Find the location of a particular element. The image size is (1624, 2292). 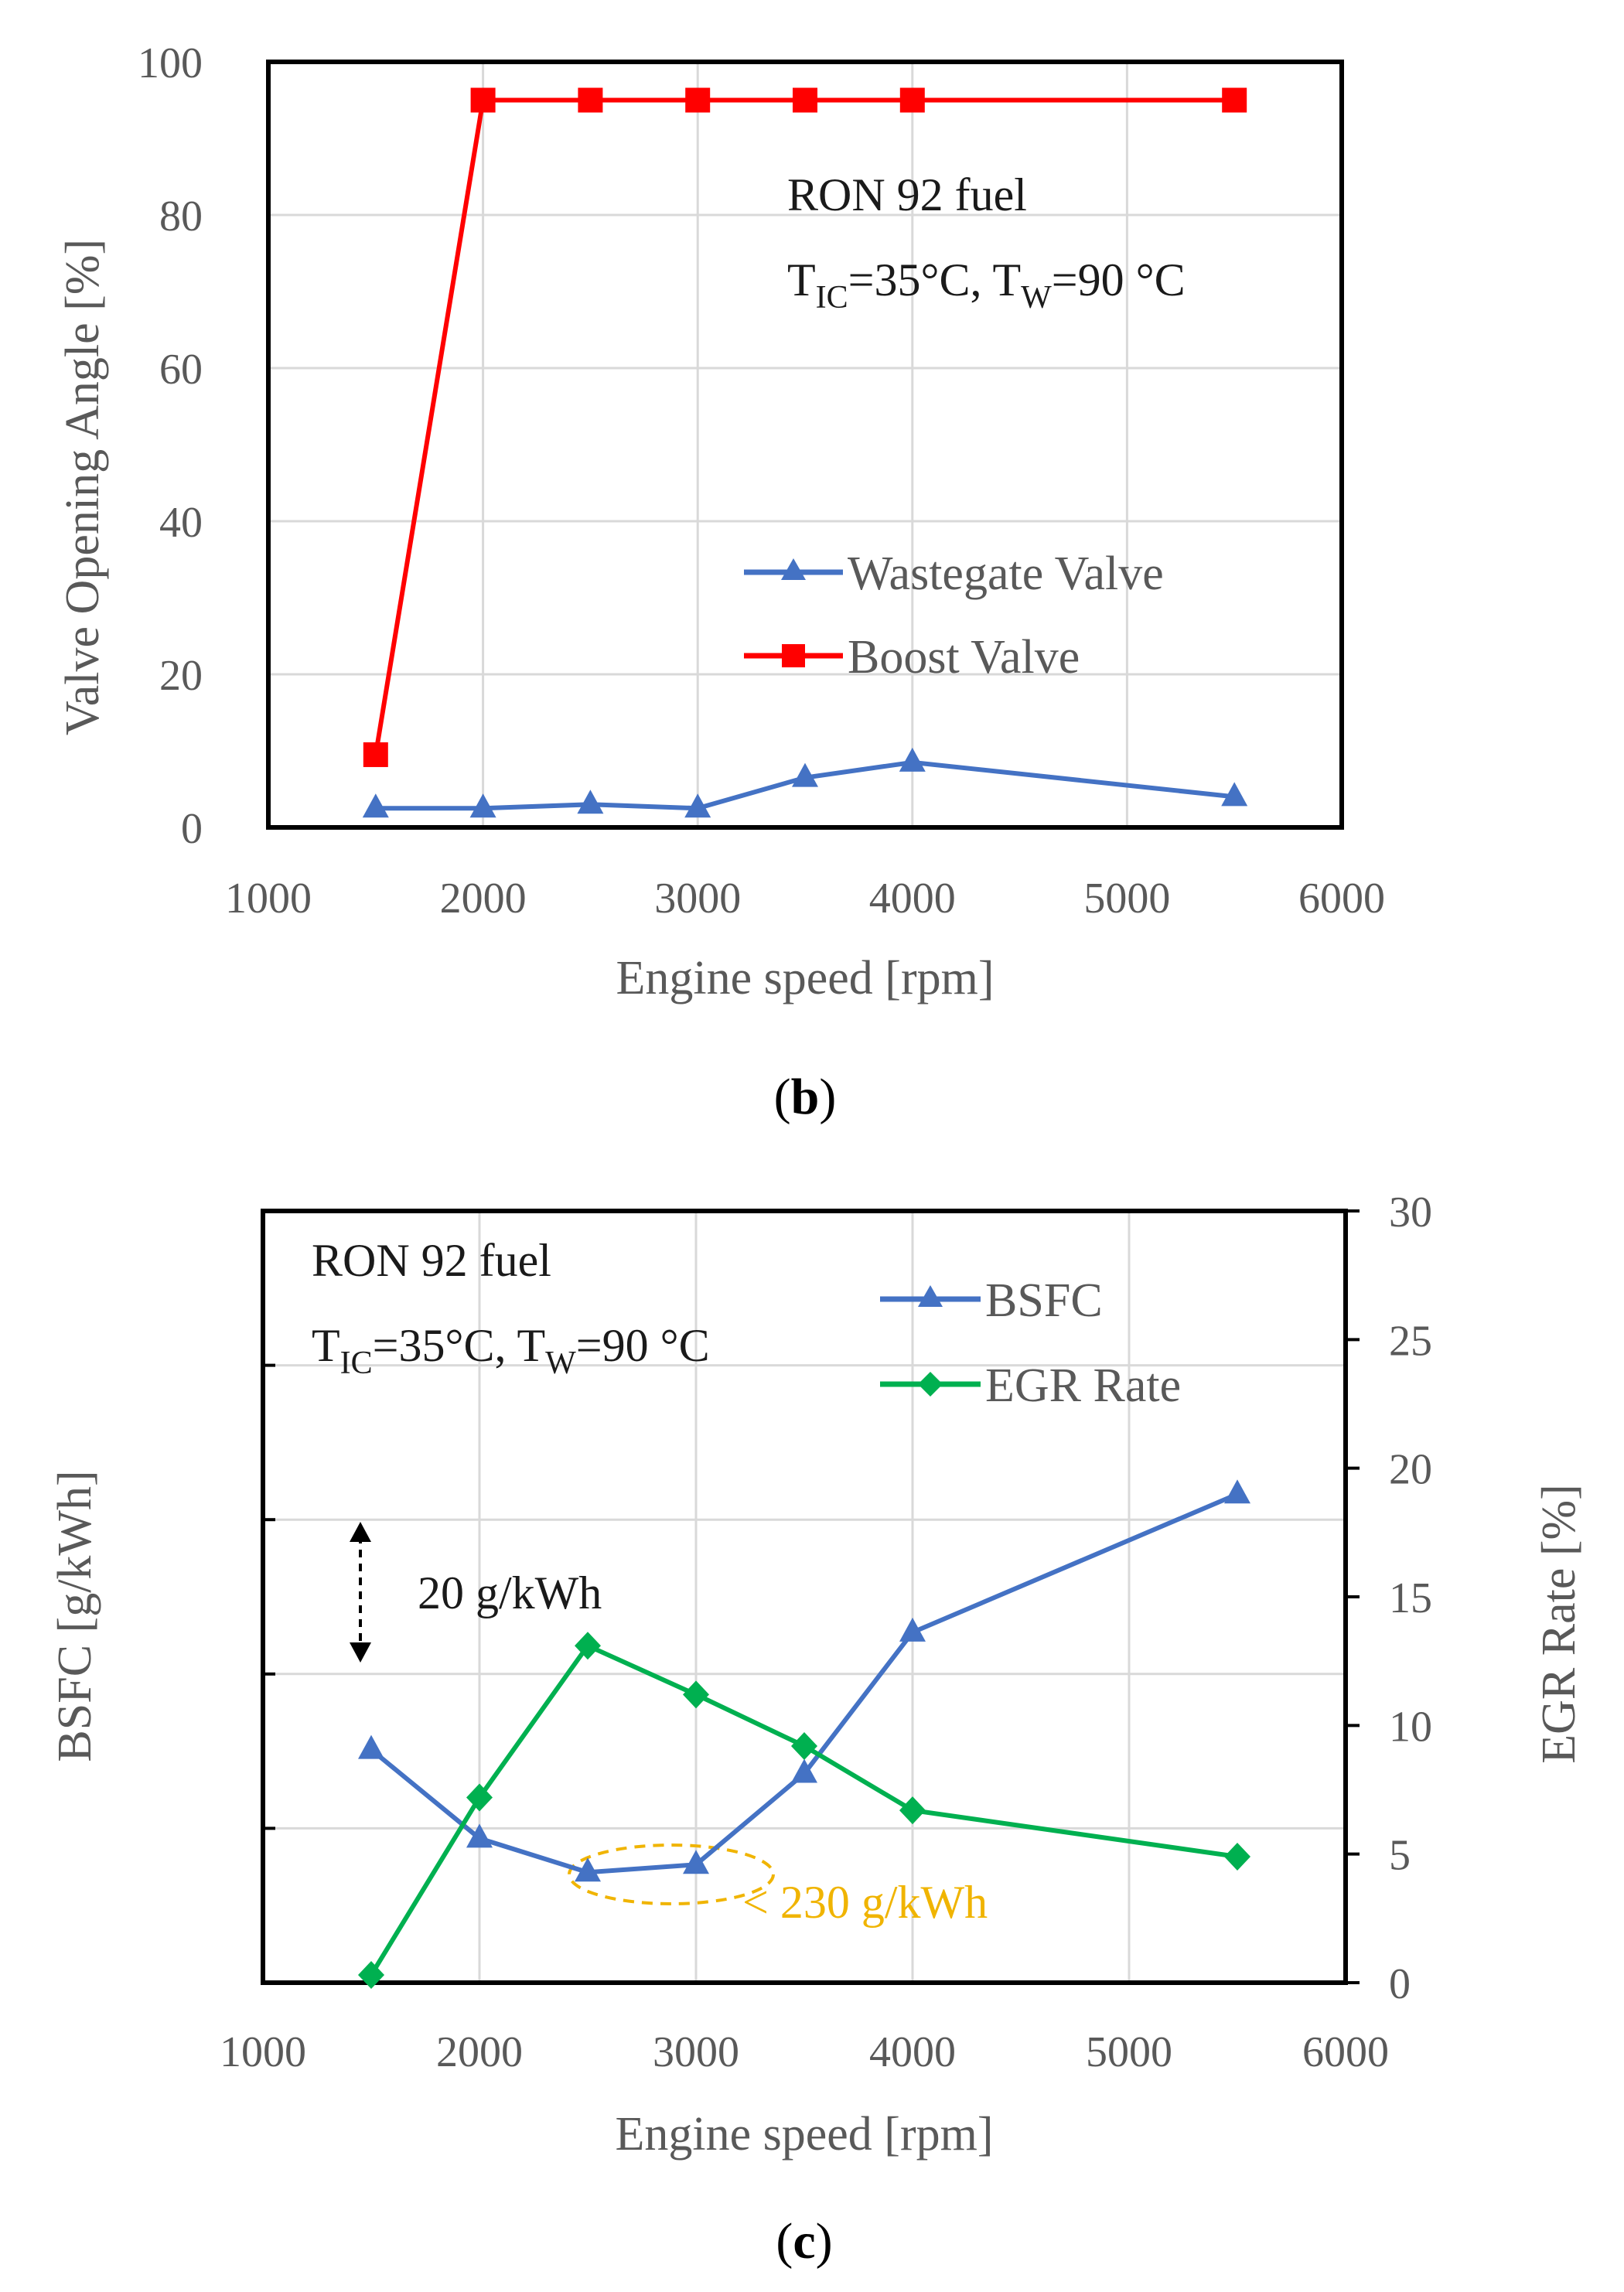

scale-bar-down-arrowhead is located at coordinates (360, 1652).